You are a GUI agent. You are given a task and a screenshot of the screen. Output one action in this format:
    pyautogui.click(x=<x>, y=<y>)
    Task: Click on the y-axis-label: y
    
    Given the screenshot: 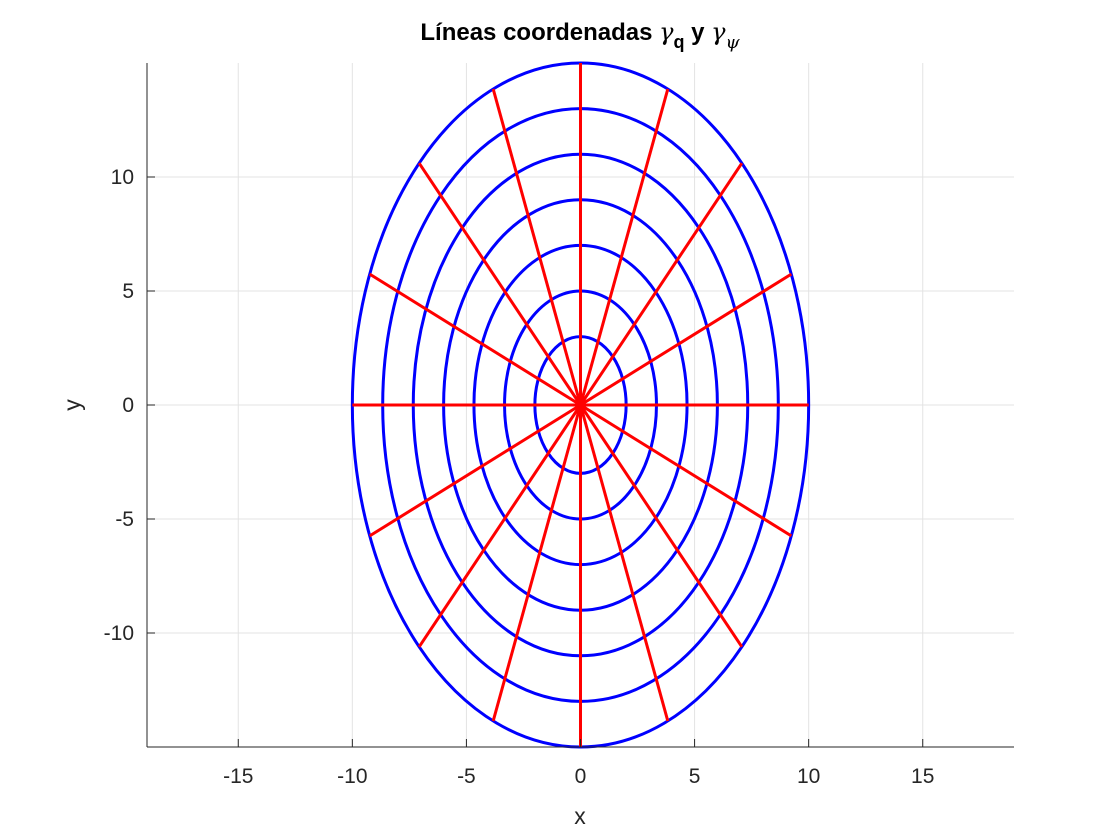 What is the action you would take?
    pyautogui.click(x=72, y=405)
    